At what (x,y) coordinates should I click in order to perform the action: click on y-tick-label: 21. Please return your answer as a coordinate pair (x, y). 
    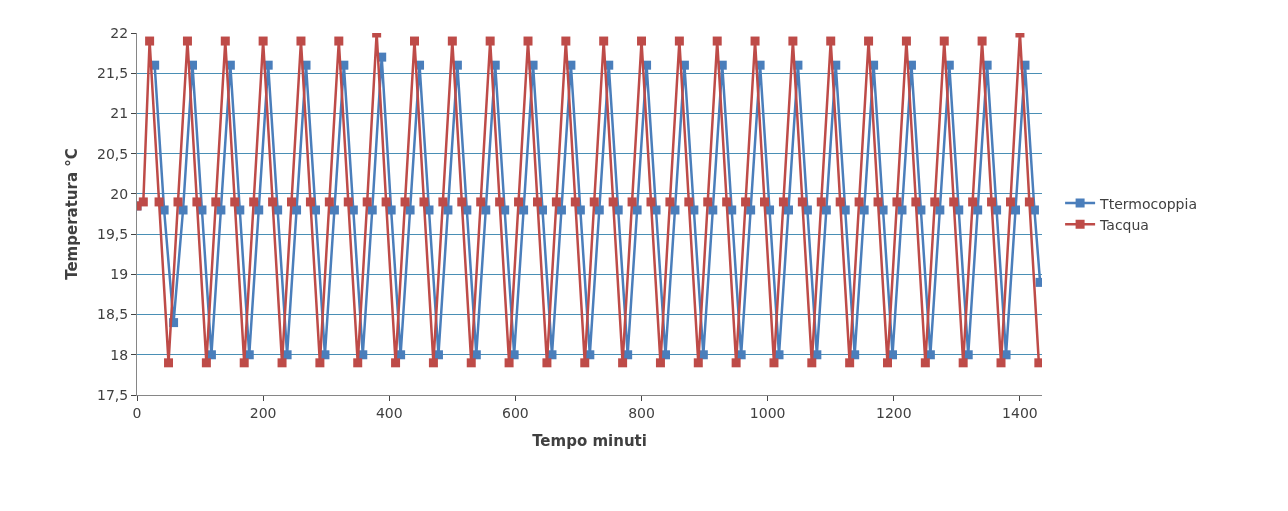
    Looking at the image, I should click on (119, 113).